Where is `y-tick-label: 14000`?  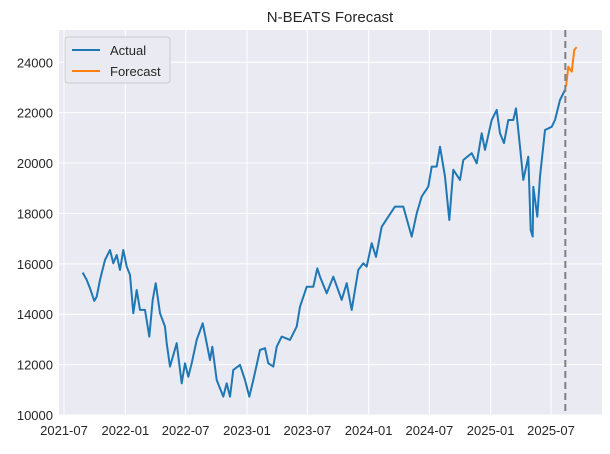 y-tick-label: 14000 is located at coordinates (35, 314).